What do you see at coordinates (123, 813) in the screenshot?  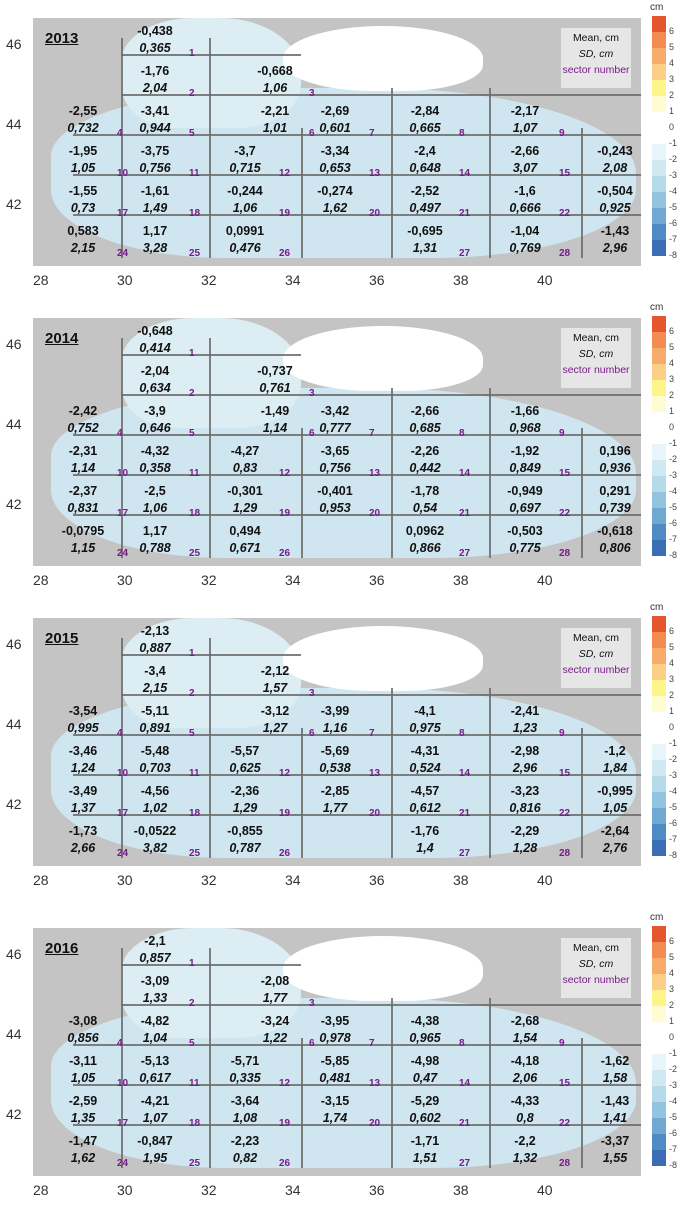 I see `sector-number: 17` at bounding box center [123, 813].